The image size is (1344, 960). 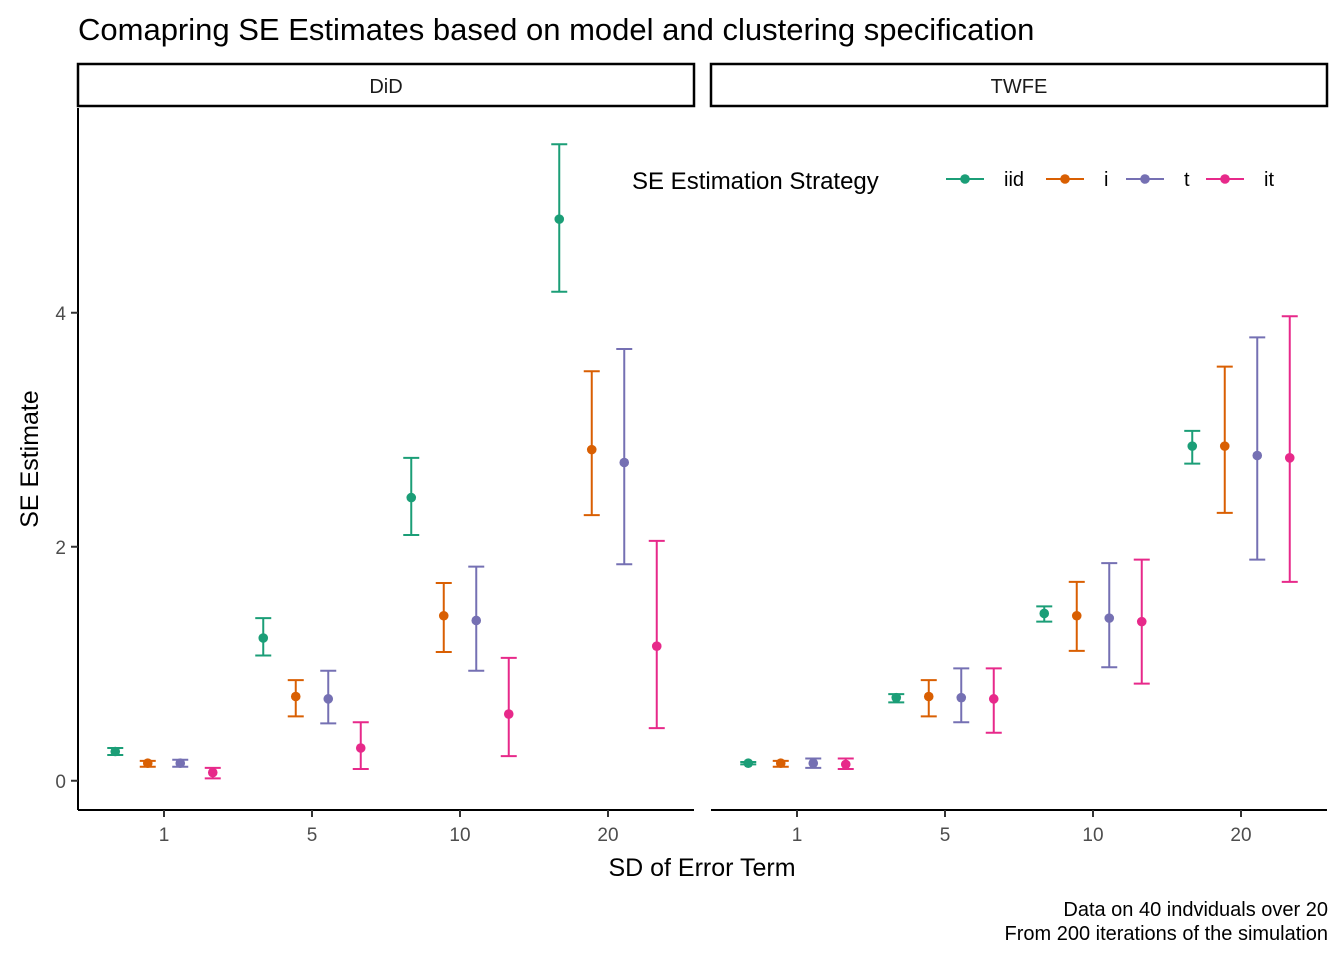 What do you see at coordinates (701, 868) in the screenshot?
I see `x-axis-title: SD of Error Term` at bounding box center [701, 868].